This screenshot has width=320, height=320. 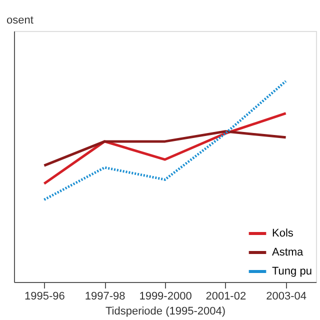 I want to click on x-tick-label: 1999-2000, so click(x=165, y=296).